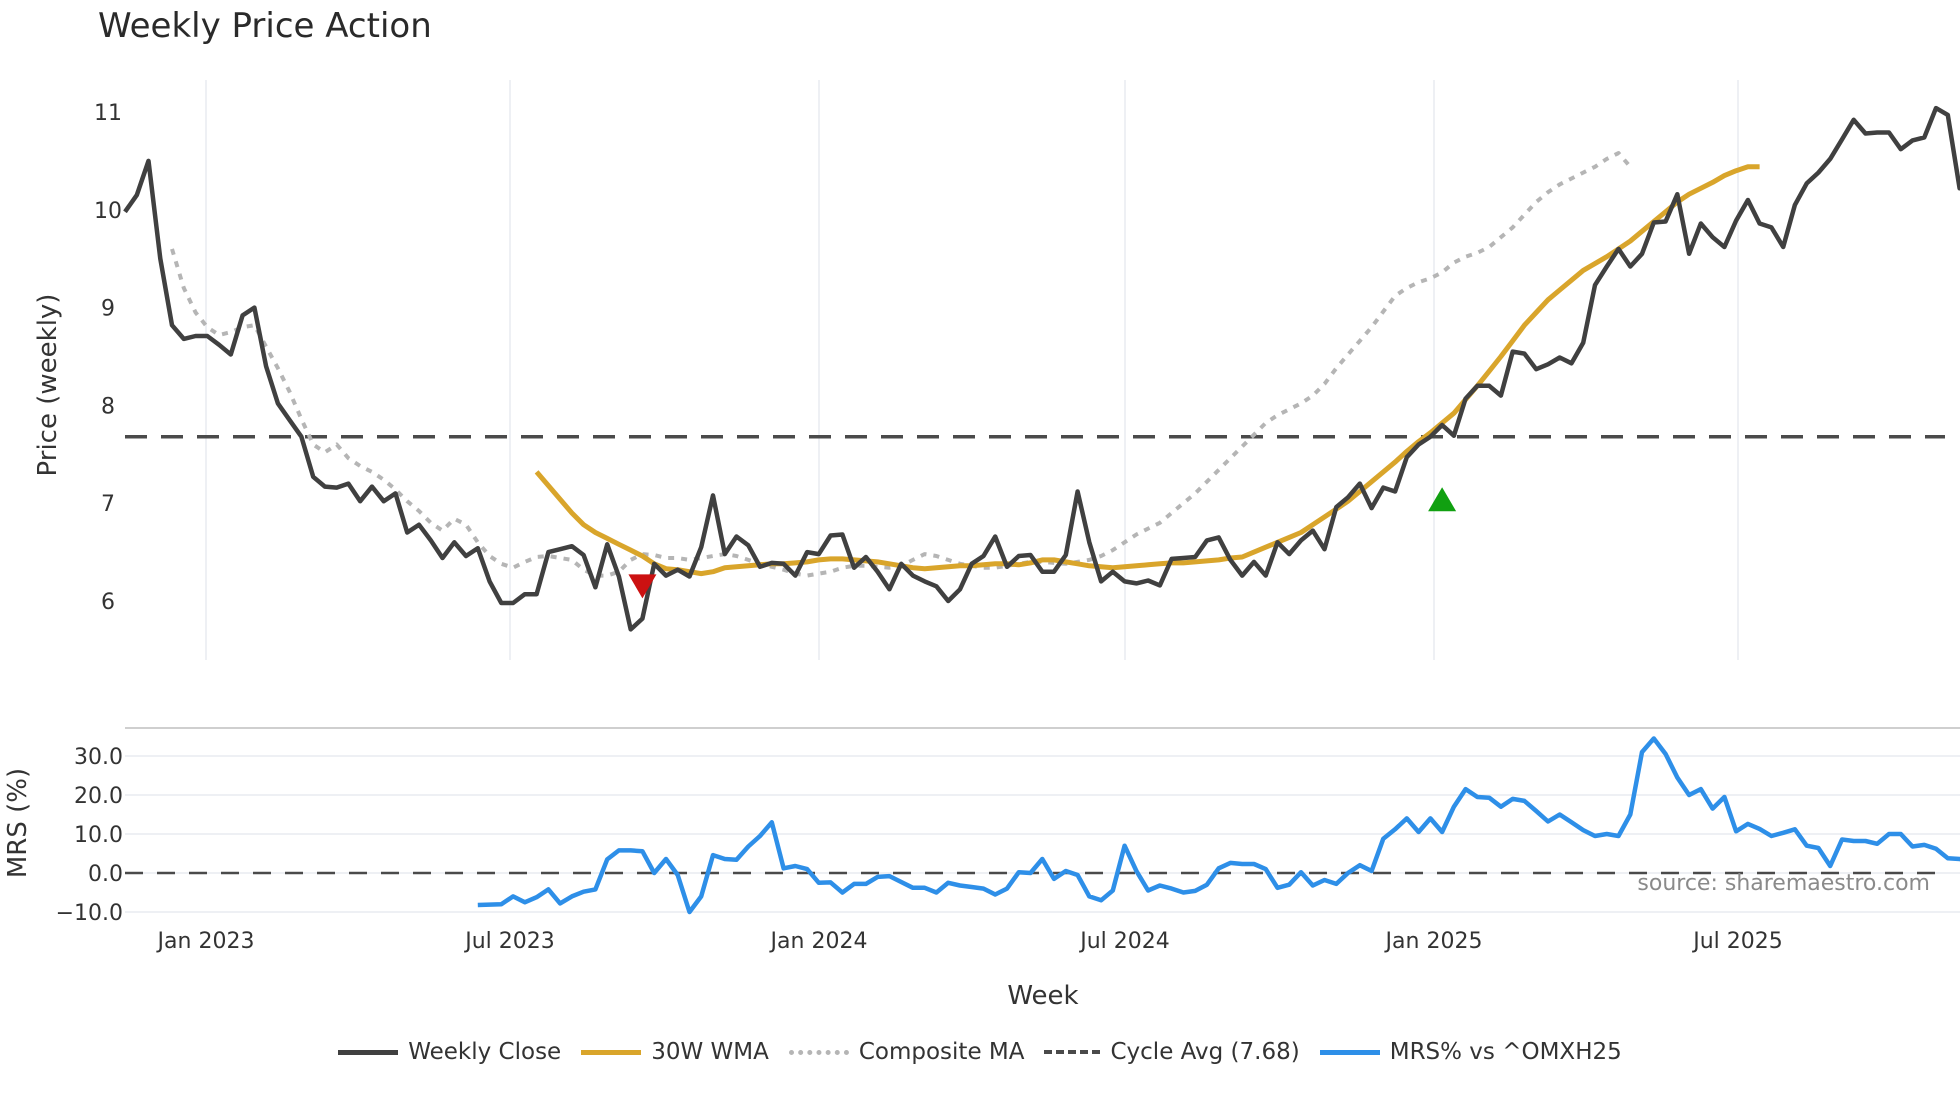 This screenshot has width=1960, height=1102. What do you see at coordinates (108, 504) in the screenshot?
I see `y-tick-label: 7` at bounding box center [108, 504].